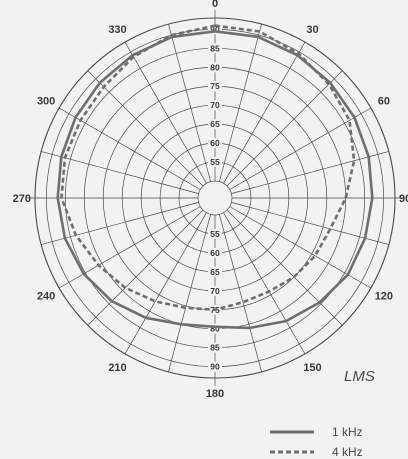 The height and width of the screenshot is (459, 408). Describe the element at coordinates (215, 5) in the screenshot. I see `angle-label: 0` at that location.